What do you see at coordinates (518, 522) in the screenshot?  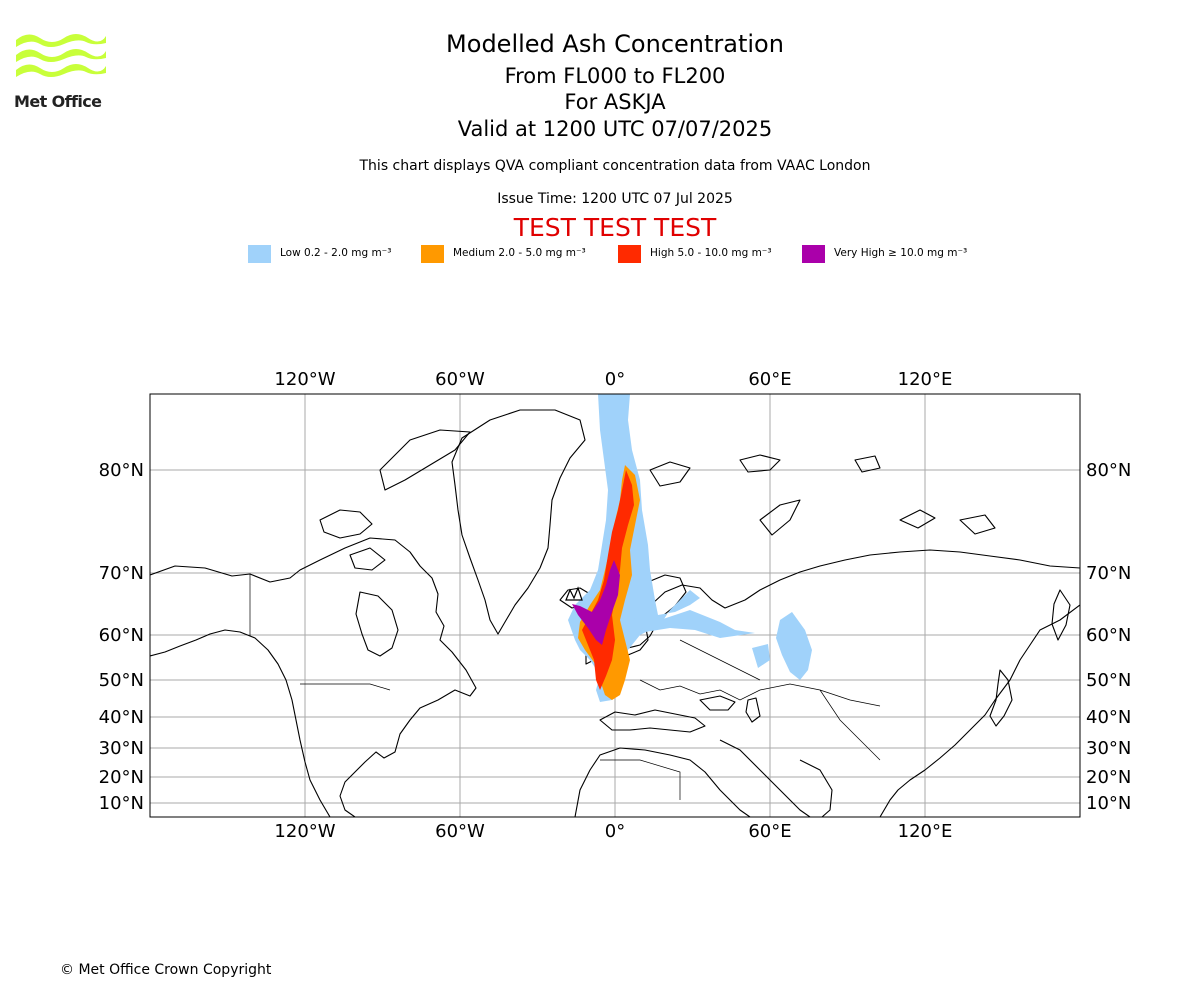 I see `greenland-coast` at bounding box center [518, 522].